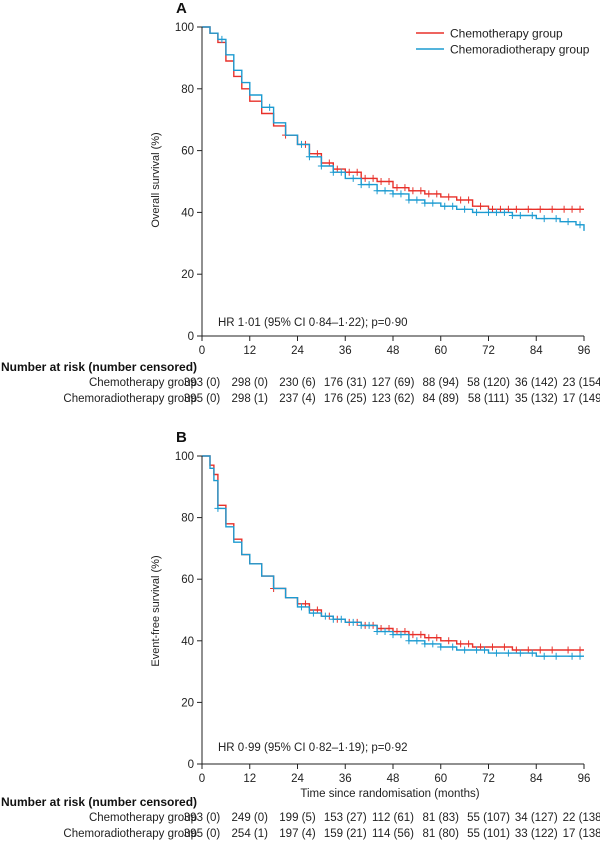  What do you see at coordinates (202, 399) in the screenshot?
I see `panel-a-risk-cell-chemoradiotherapy: 395 (0)` at bounding box center [202, 399].